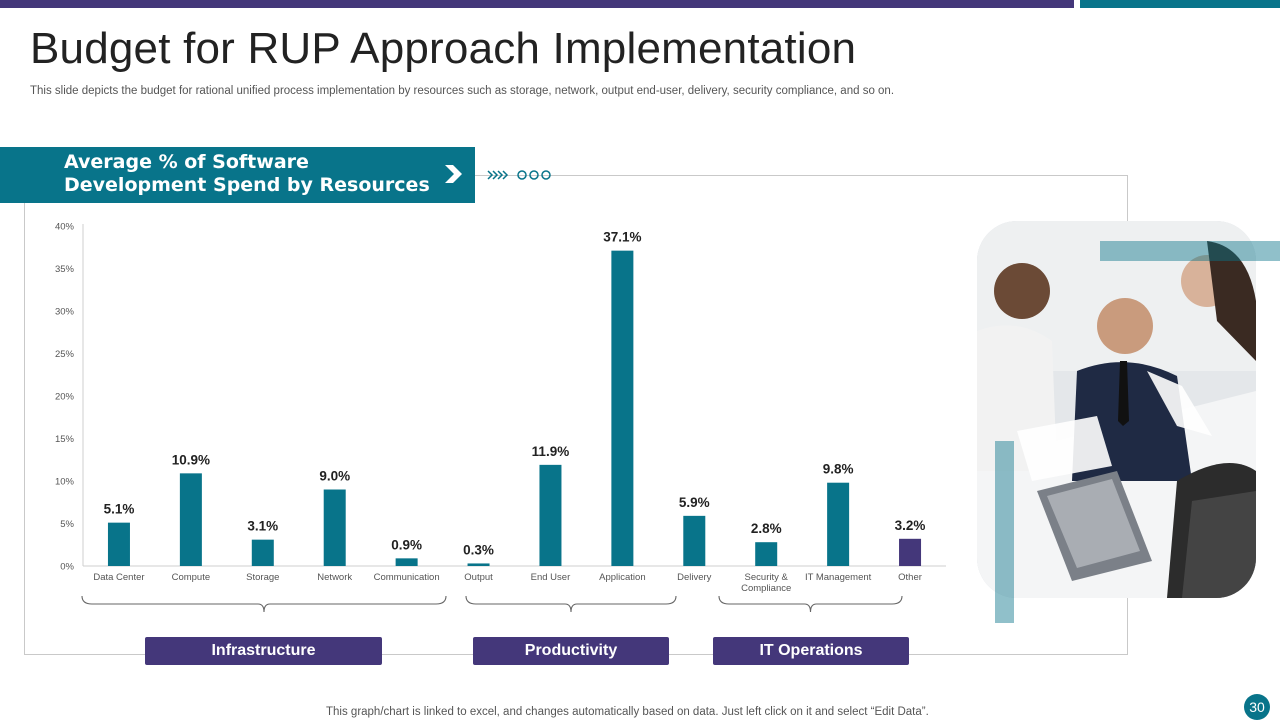  I want to click on y-tick-label: 15%, so click(65, 439).